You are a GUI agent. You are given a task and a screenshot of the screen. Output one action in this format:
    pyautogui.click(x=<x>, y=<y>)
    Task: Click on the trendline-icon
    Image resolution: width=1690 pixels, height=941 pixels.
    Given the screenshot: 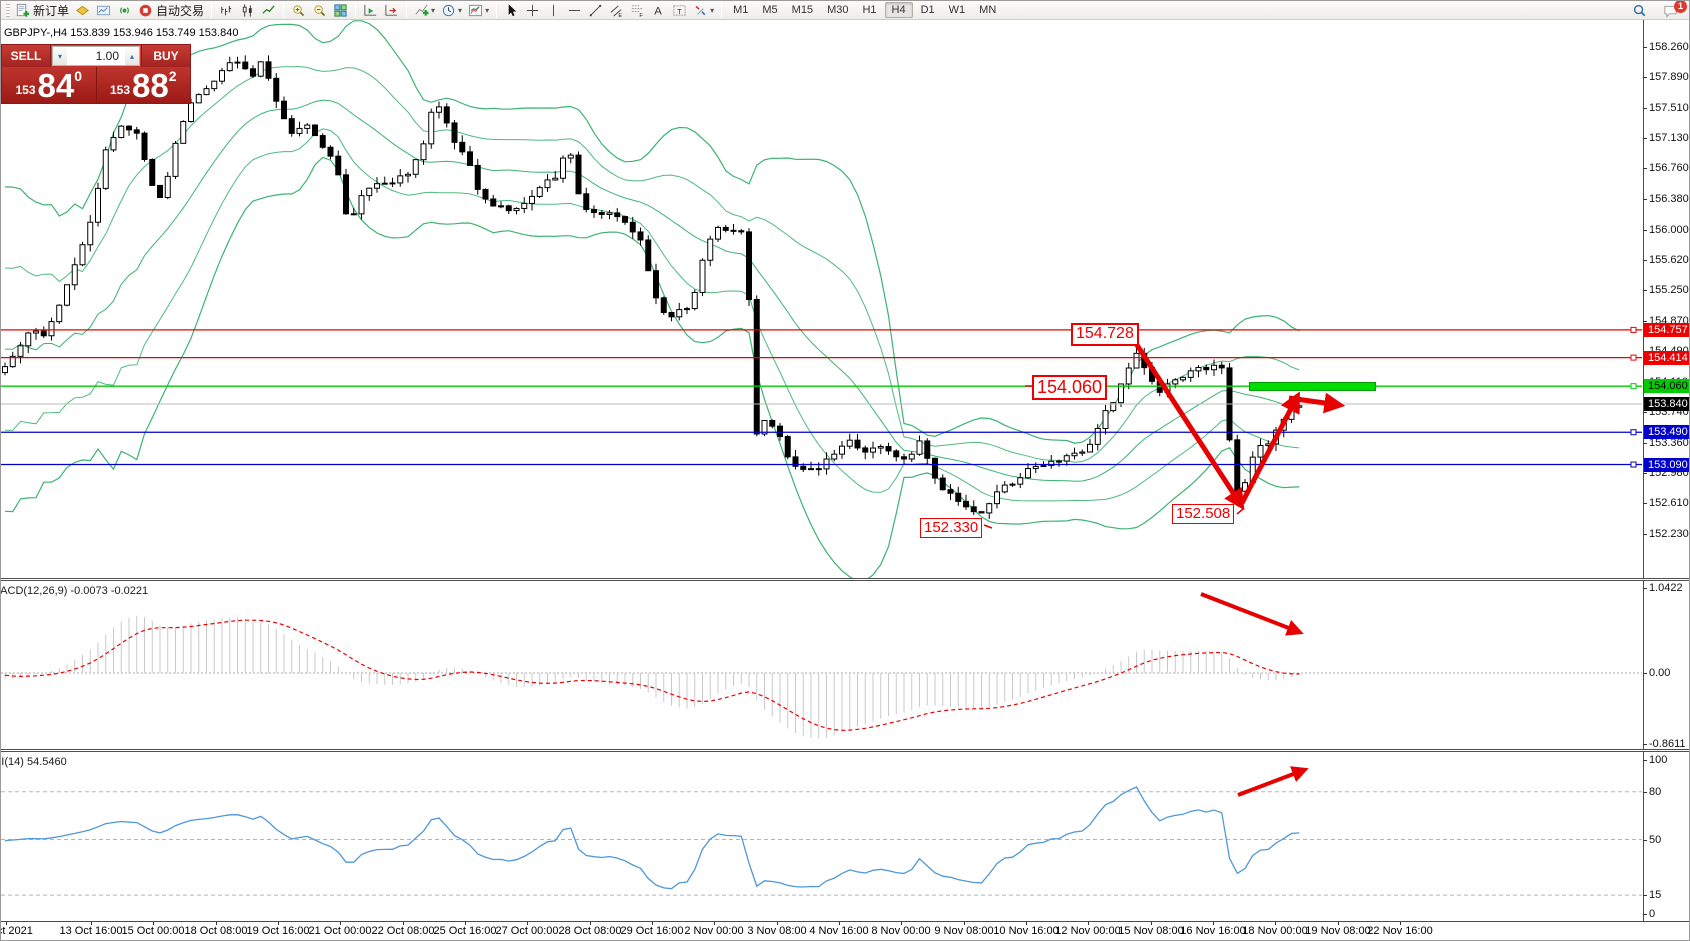 What is the action you would take?
    pyautogui.click(x=595, y=10)
    